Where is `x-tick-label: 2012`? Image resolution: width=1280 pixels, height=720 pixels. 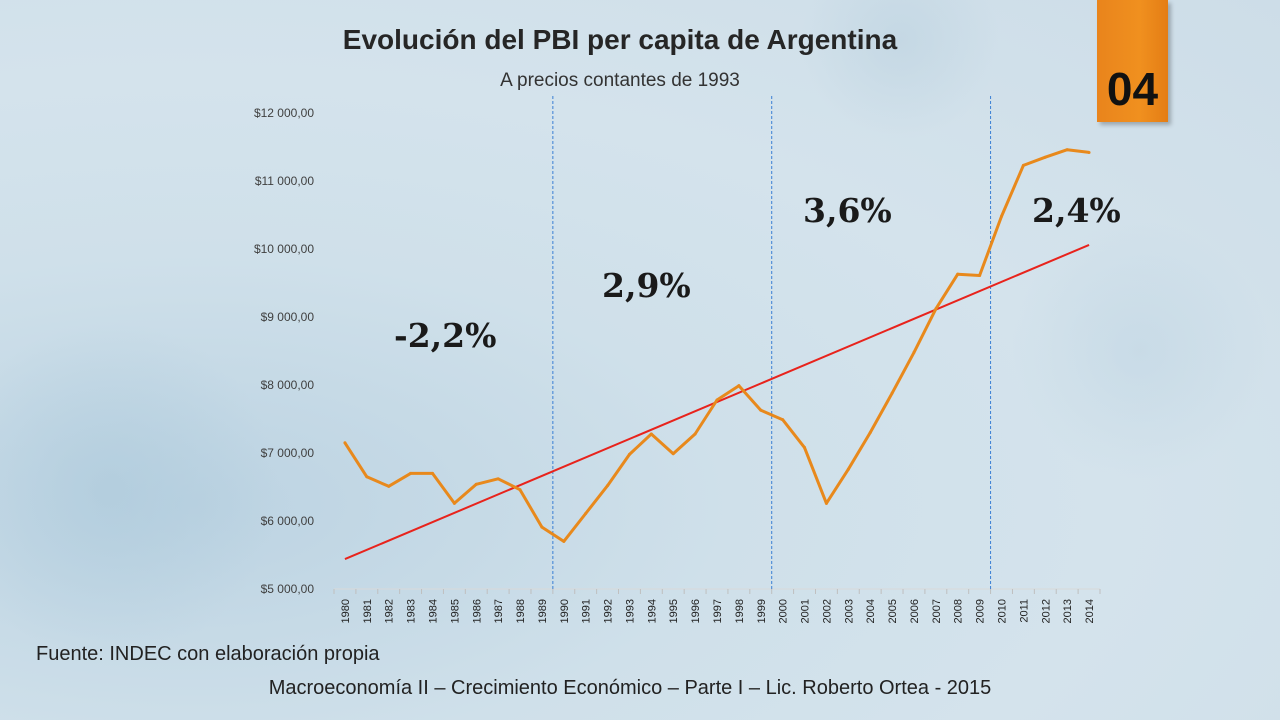
x-tick-label: 2012 is located at coordinates (1046, 611).